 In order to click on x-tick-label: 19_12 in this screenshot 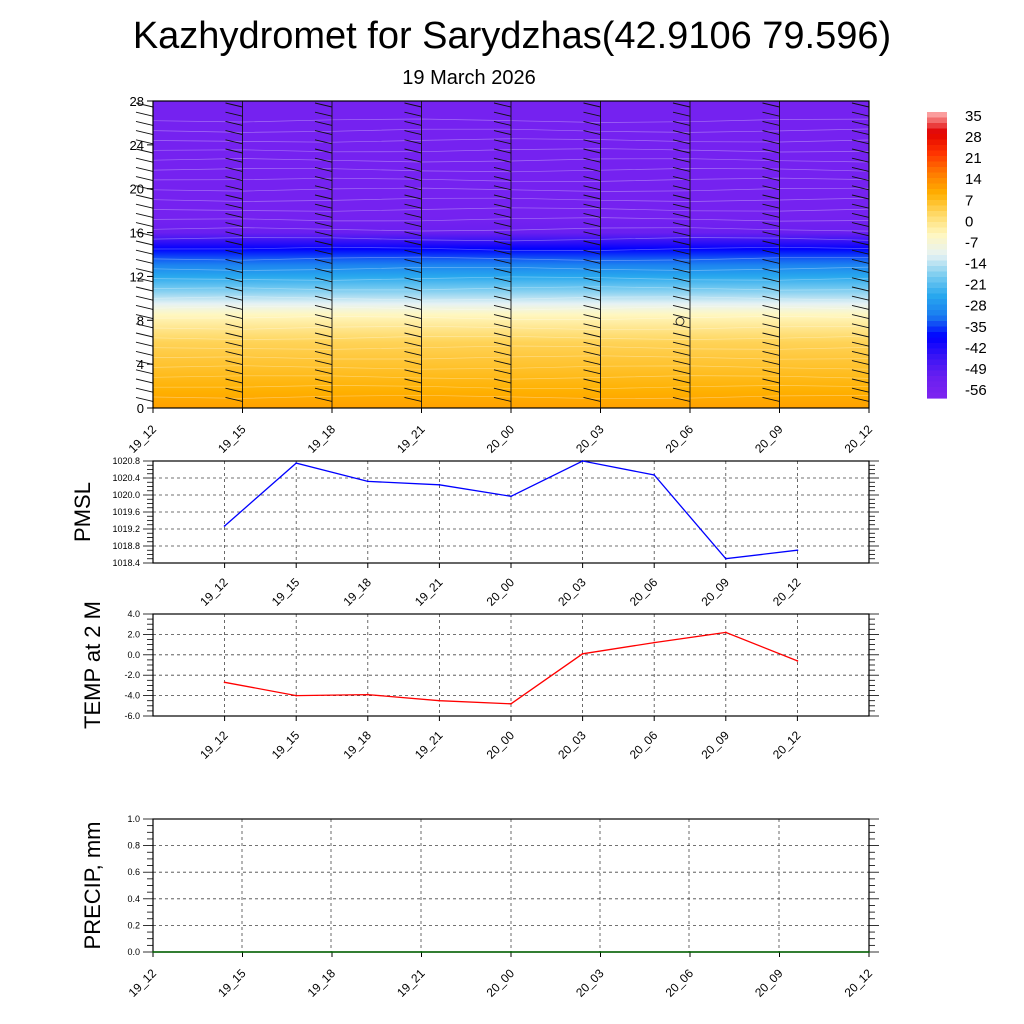, I will do `click(214, 592)`.